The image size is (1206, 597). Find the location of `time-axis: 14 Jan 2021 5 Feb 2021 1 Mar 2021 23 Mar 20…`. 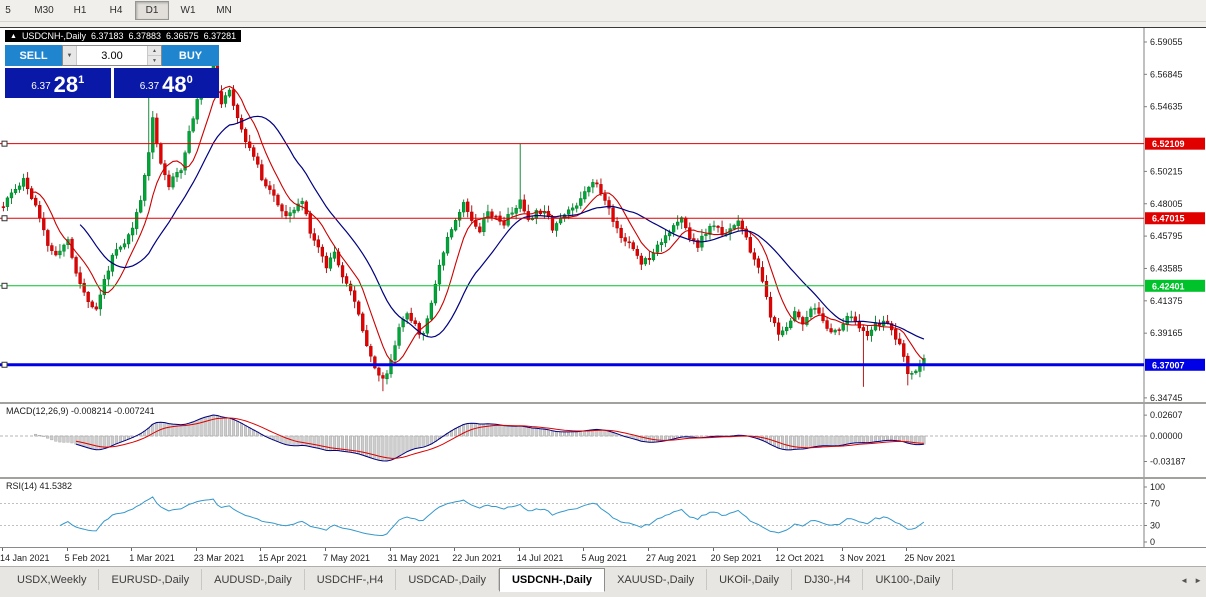

time-axis: 14 Jan 2021 5 Feb 2021 1 Mar 2021 23 Mar 20… is located at coordinates (603, 556).